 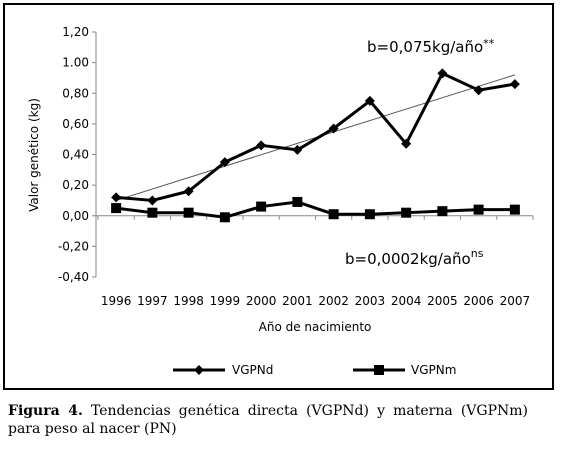 I want to click on y-tick-label: 0,60, so click(x=75, y=124).